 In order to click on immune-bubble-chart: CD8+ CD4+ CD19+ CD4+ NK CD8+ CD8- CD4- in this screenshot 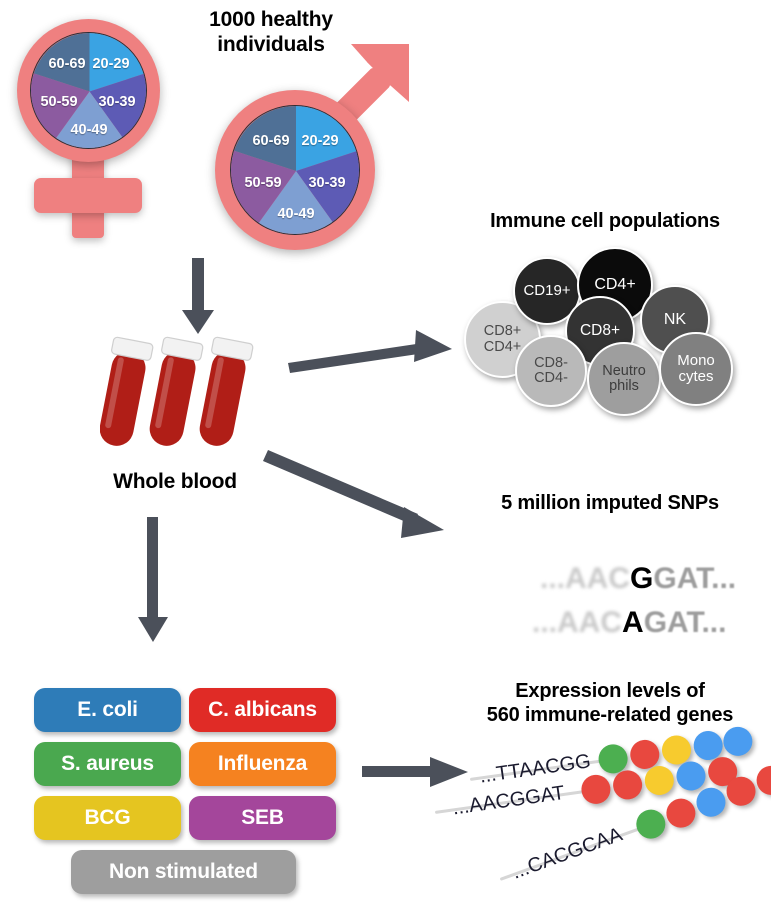, I will do `click(605, 328)`.